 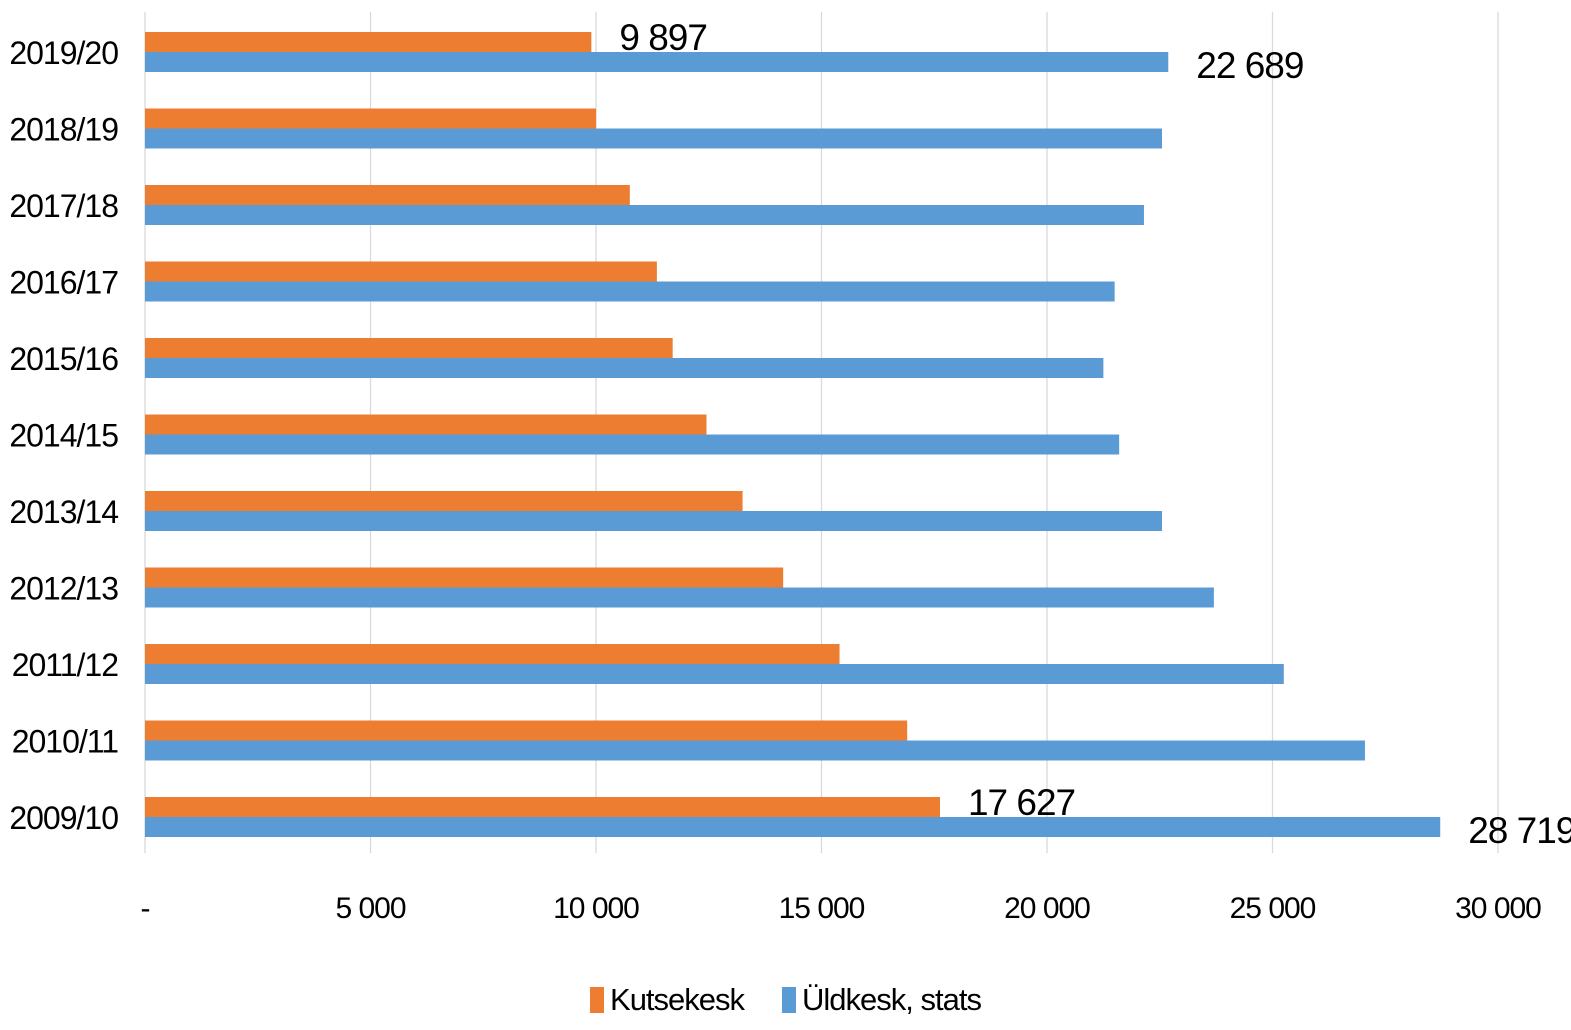 I want to click on x-tick-label: 30 000, so click(x=1498, y=908).